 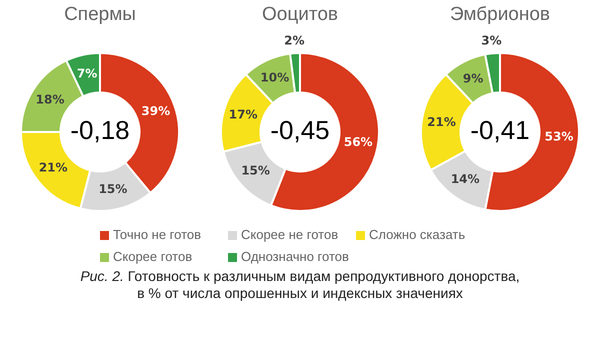 I want to click on chart-title: Спермы, so click(x=100, y=15).